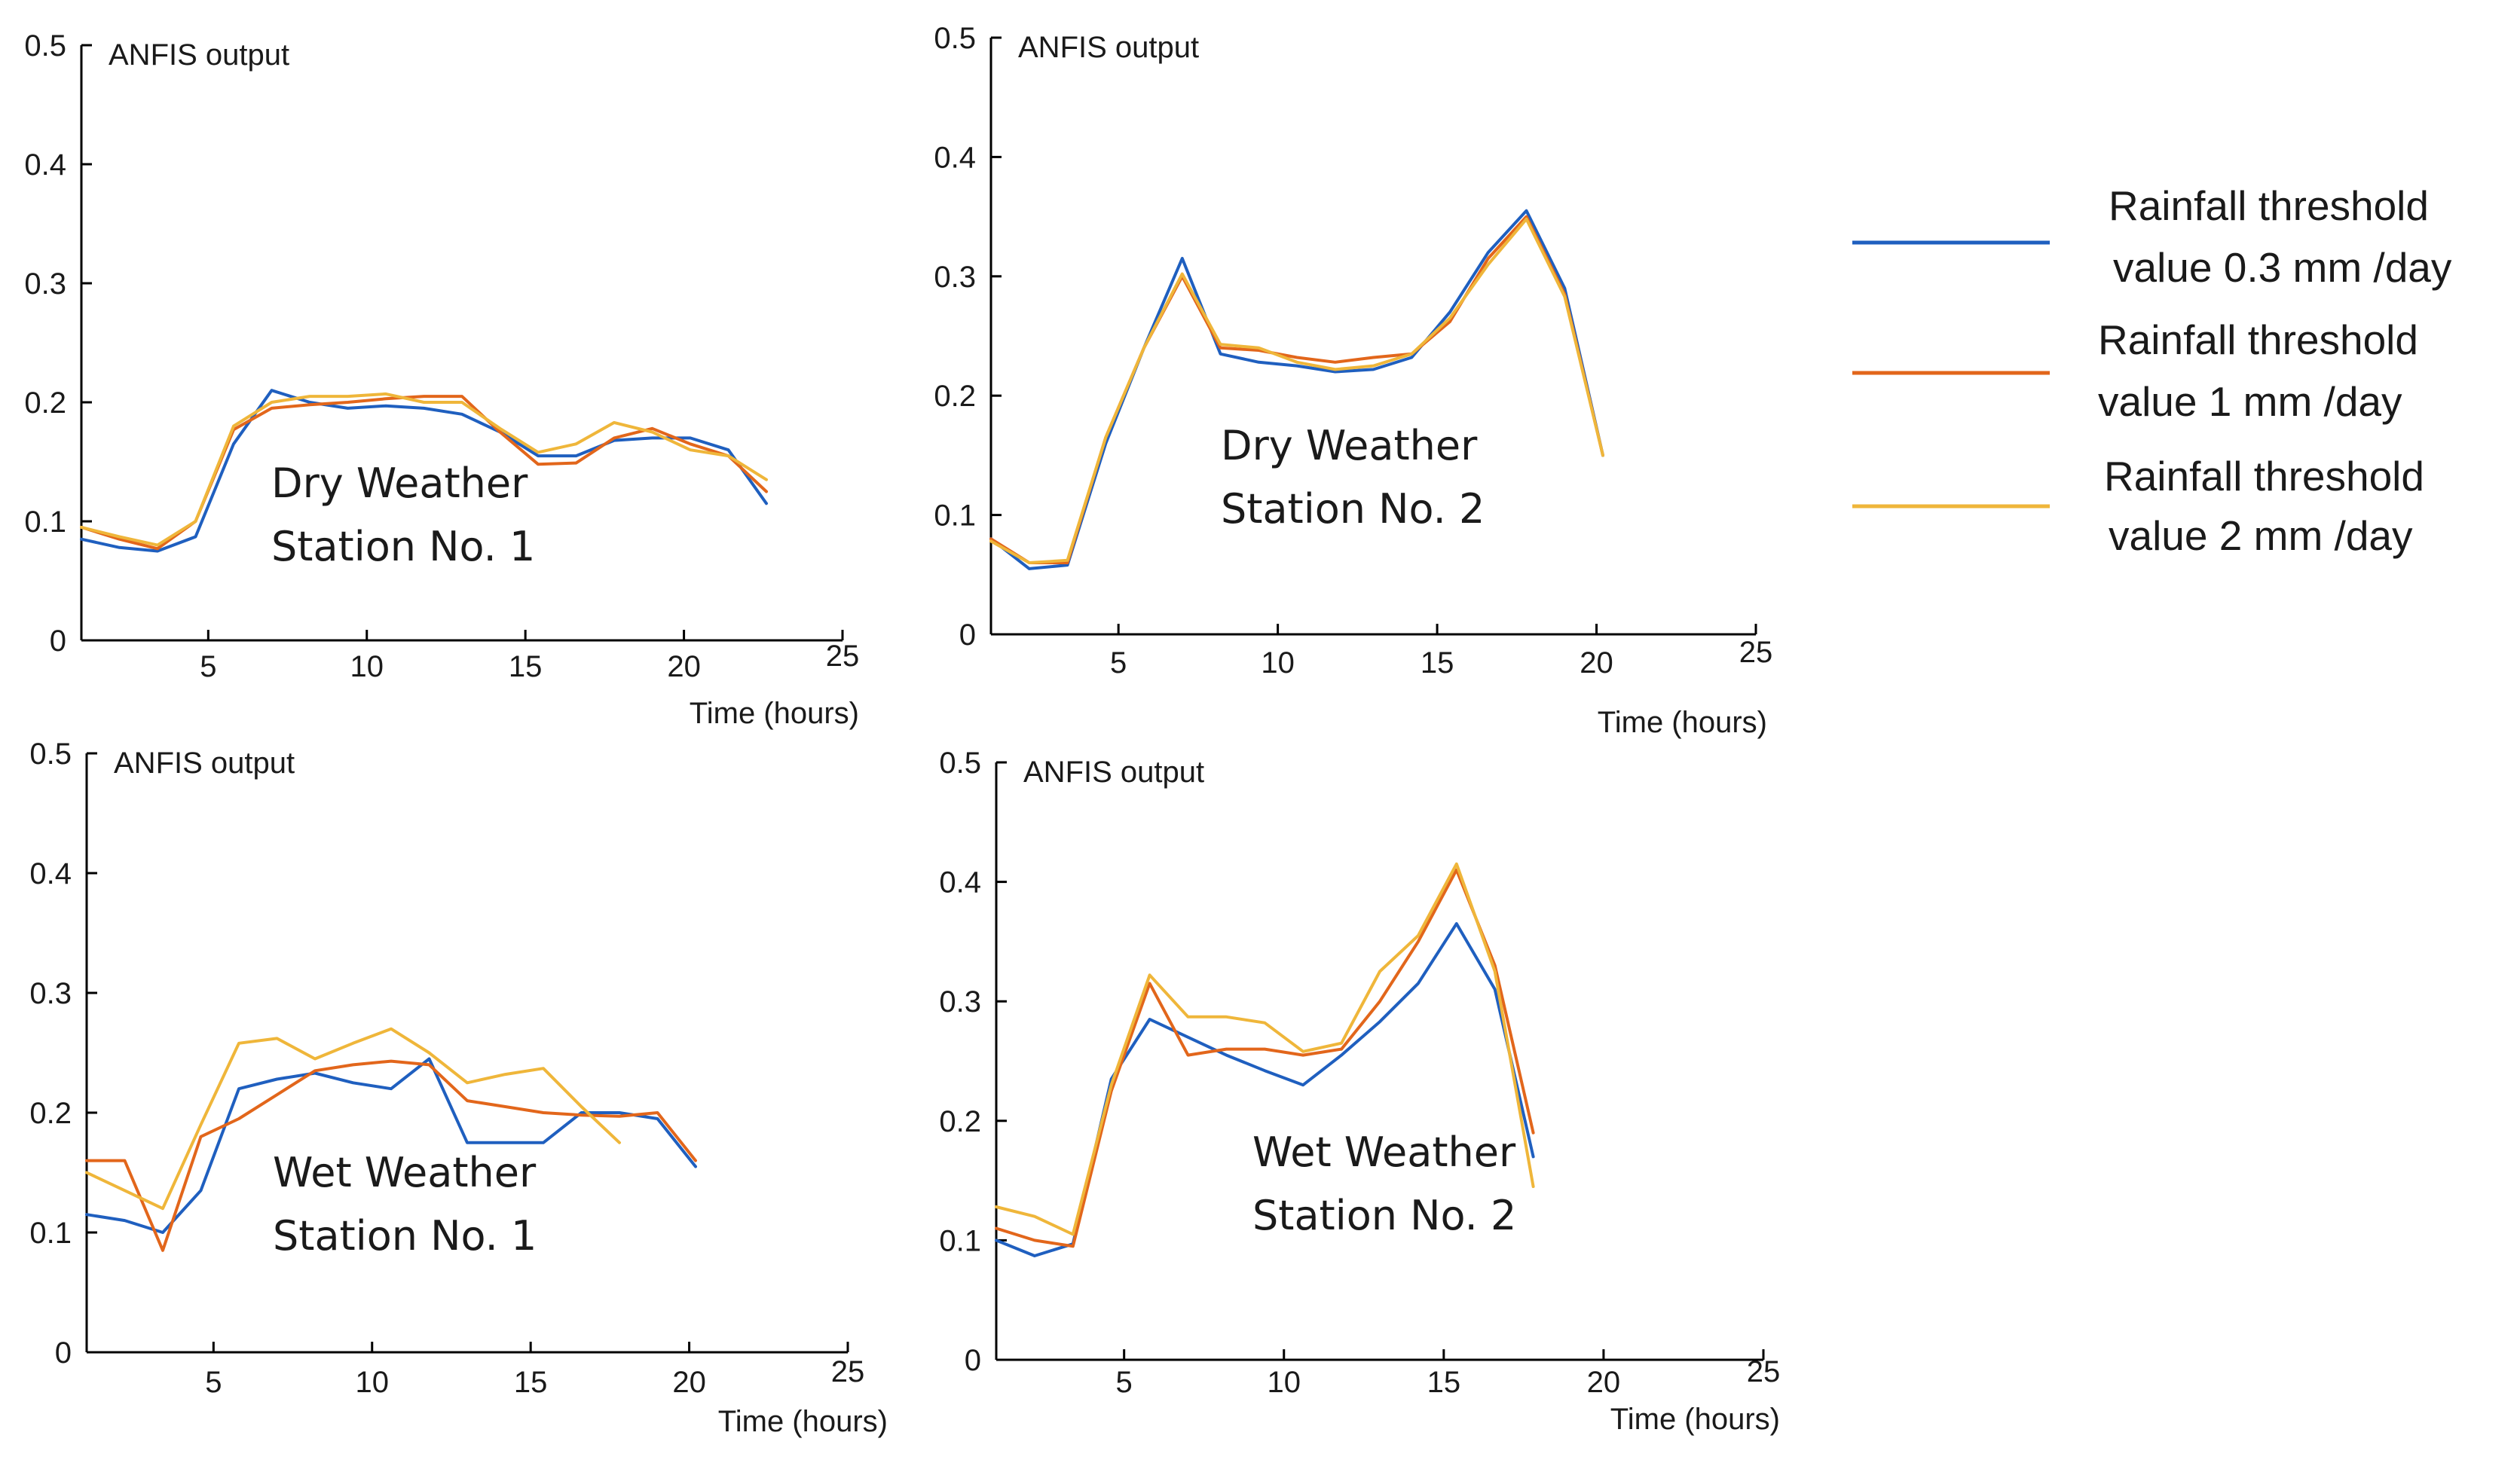 Image resolution: width=2520 pixels, height=1463 pixels. I want to click on legend-entry-1: Rainfall threshold value 0.3 mm /day, so click(2152, 236).